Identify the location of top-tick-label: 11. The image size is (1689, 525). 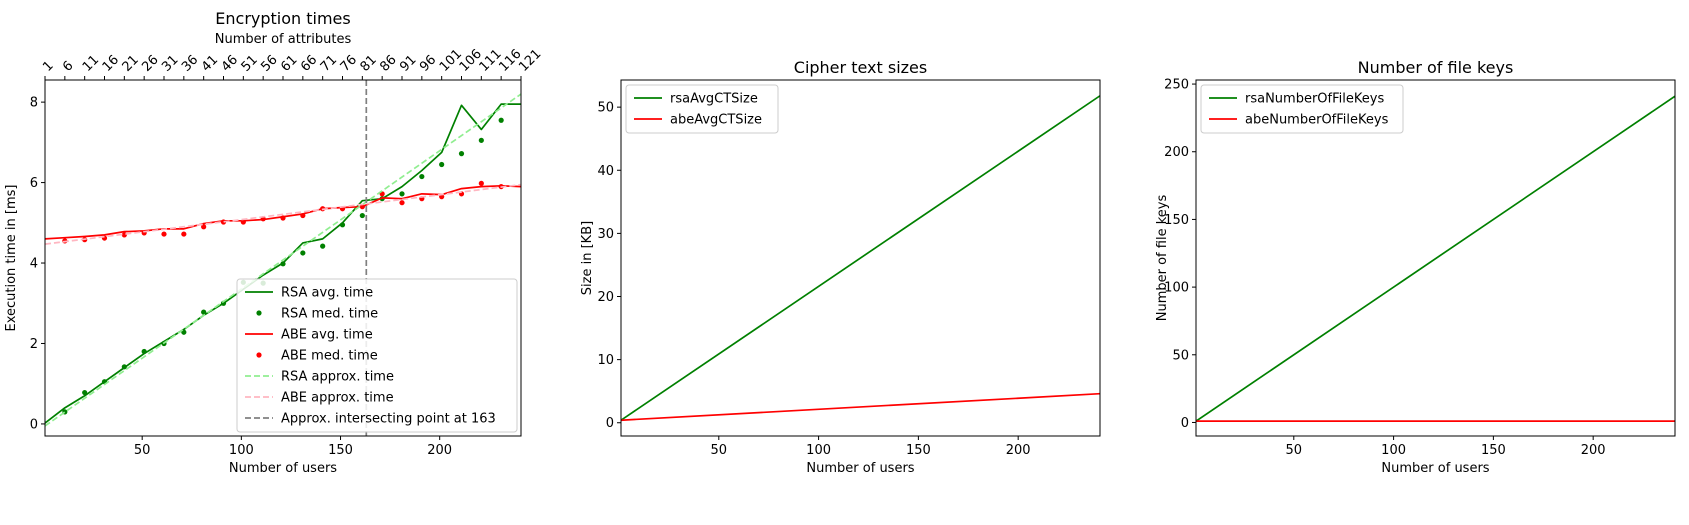
(91, 64).